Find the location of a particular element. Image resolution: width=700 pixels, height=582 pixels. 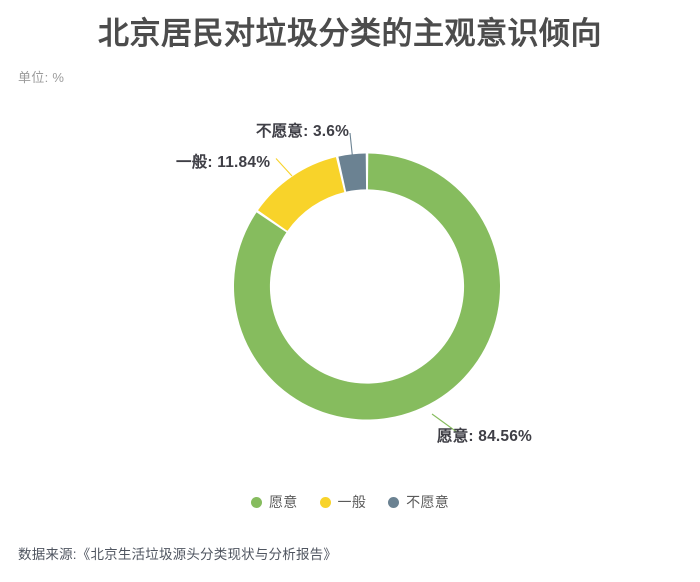

chart-unit-label: 单位: % is located at coordinates (41, 77).